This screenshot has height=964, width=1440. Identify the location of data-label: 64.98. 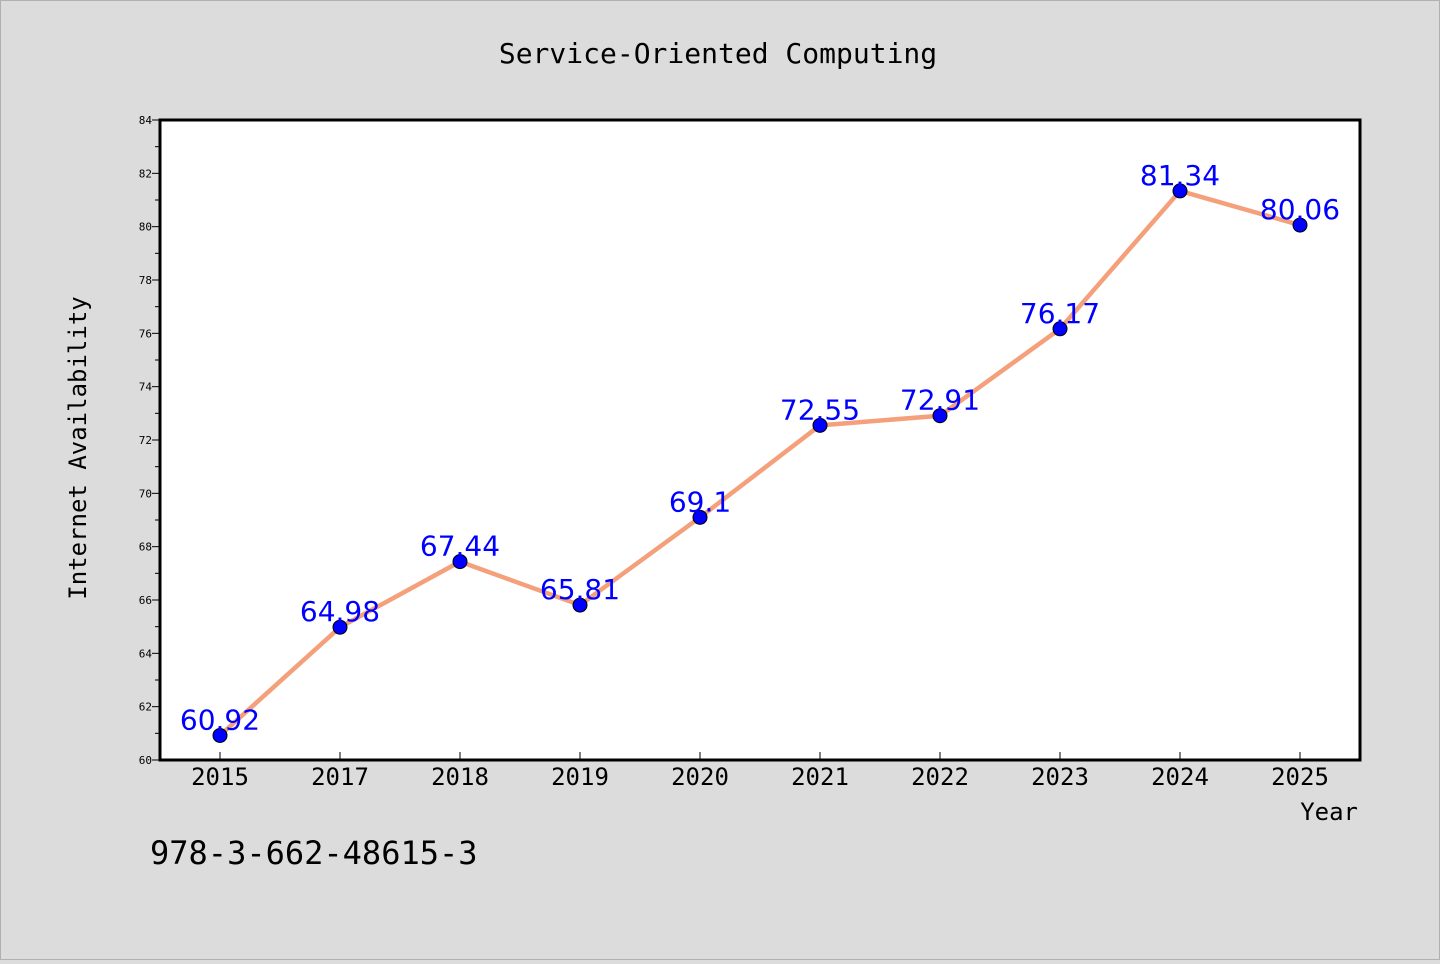
(340, 611).